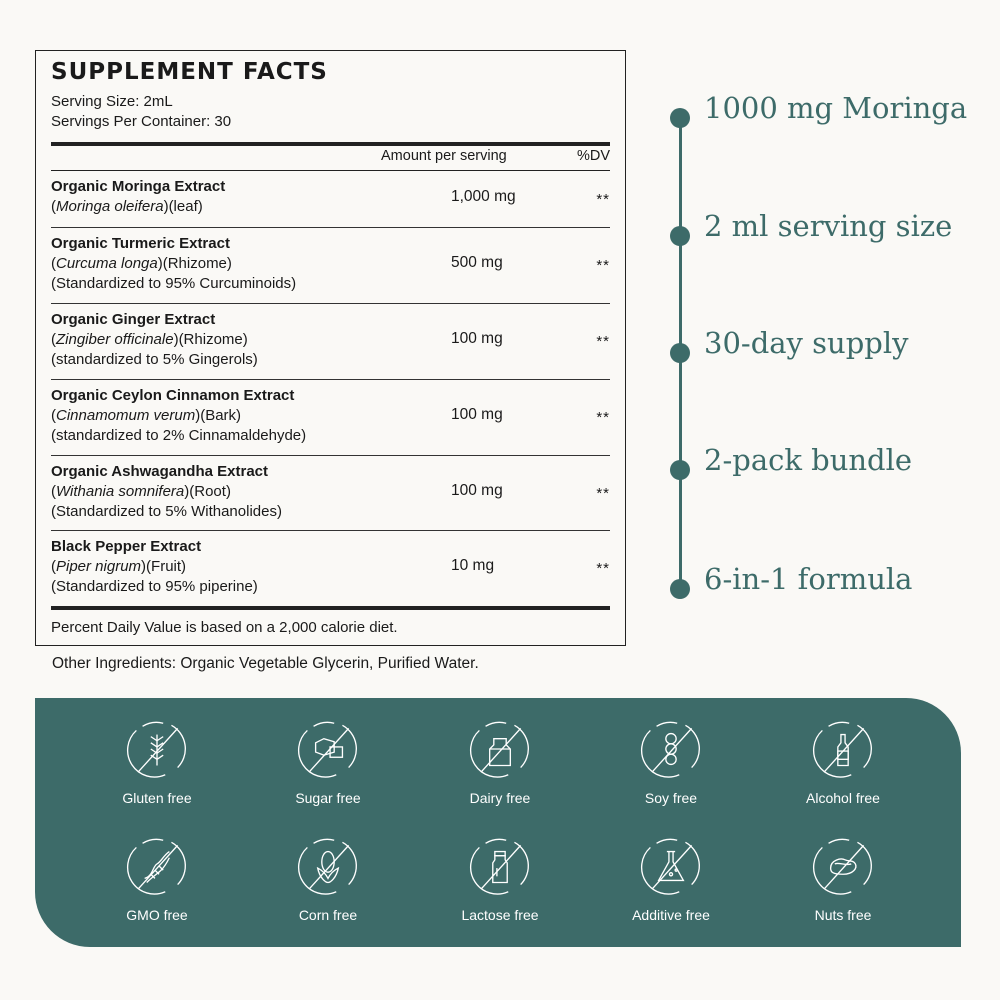 This screenshot has width=1000, height=1000. Describe the element at coordinates (327, 866) in the screenshot. I see `corn-icon` at that location.